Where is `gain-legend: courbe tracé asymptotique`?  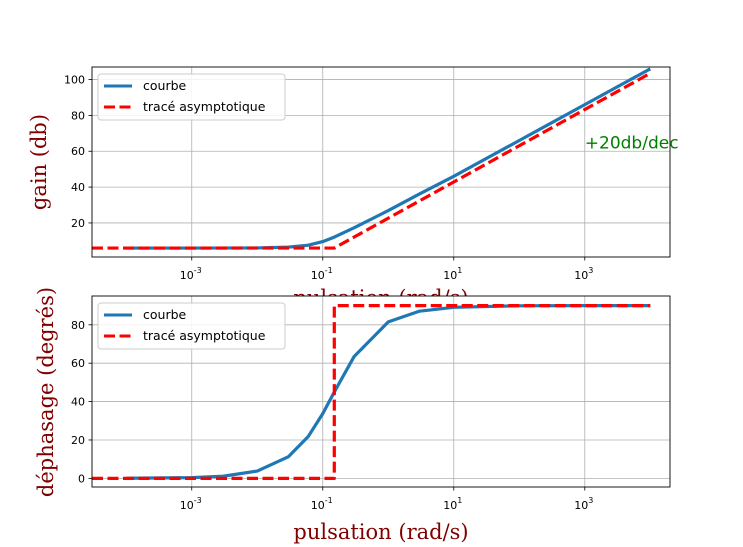 gain-legend: courbe tracé asymptotique is located at coordinates (191, 97).